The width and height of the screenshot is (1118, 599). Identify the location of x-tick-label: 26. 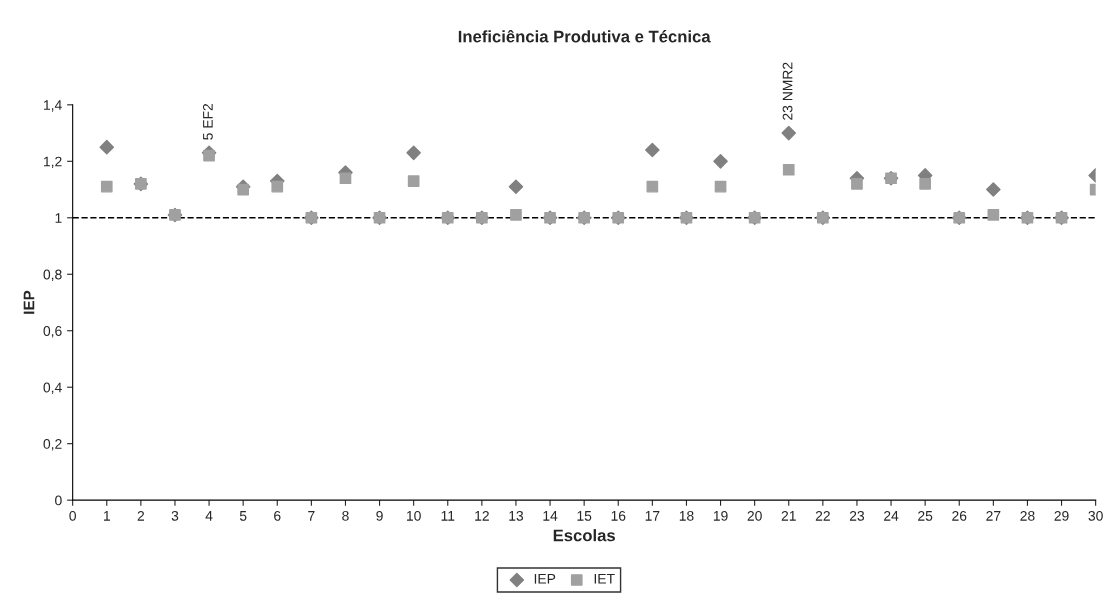
(959, 515).